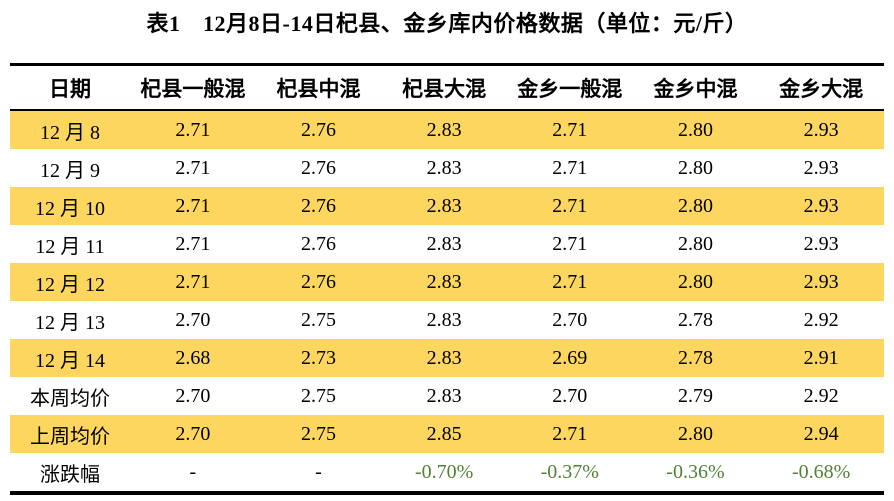  What do you see at coordinates (695, 87) in the screenshot?
I see `column-header: 金乡中混` at bounding box center [695, 87].